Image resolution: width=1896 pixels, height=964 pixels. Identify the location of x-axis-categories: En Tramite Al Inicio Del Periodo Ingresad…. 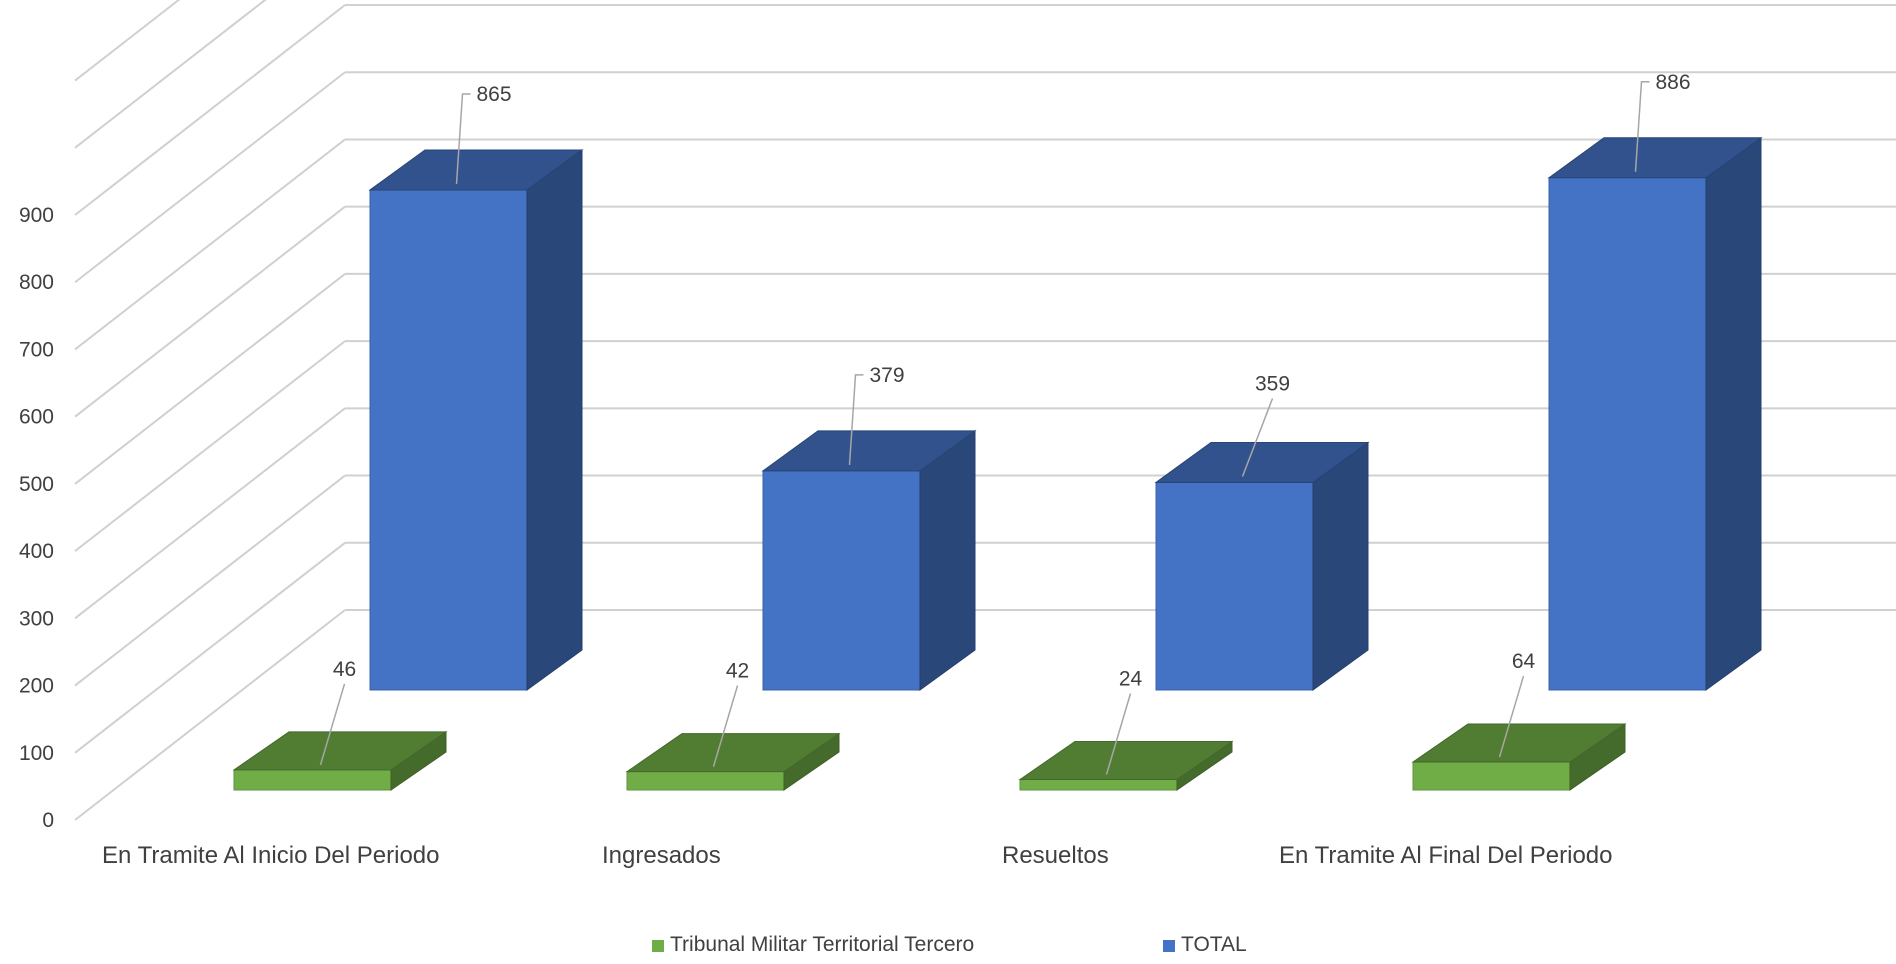
(857, 855).